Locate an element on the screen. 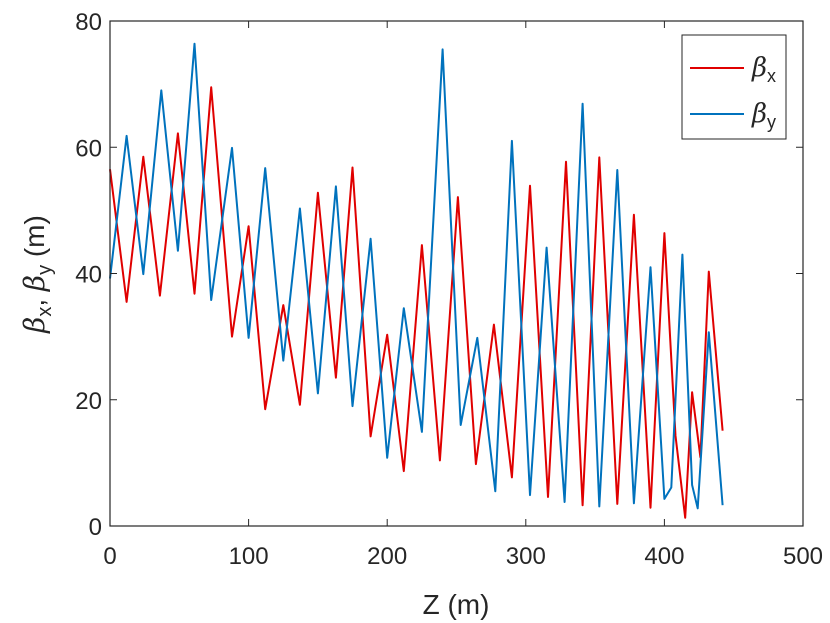  legend-label-beta-y: βy is located at coordinates (763, 115).